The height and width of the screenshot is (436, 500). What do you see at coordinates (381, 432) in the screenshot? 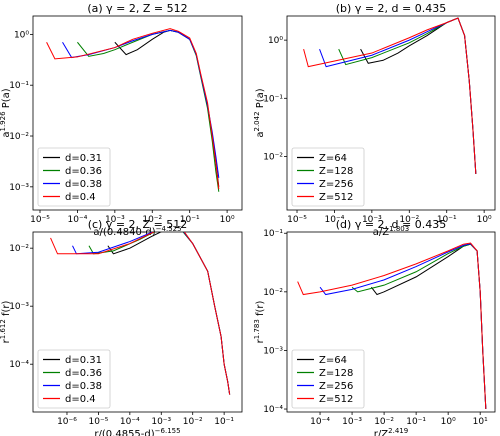
I see `x-axis-label-part: r/Z` at bounding box center [381, 432].